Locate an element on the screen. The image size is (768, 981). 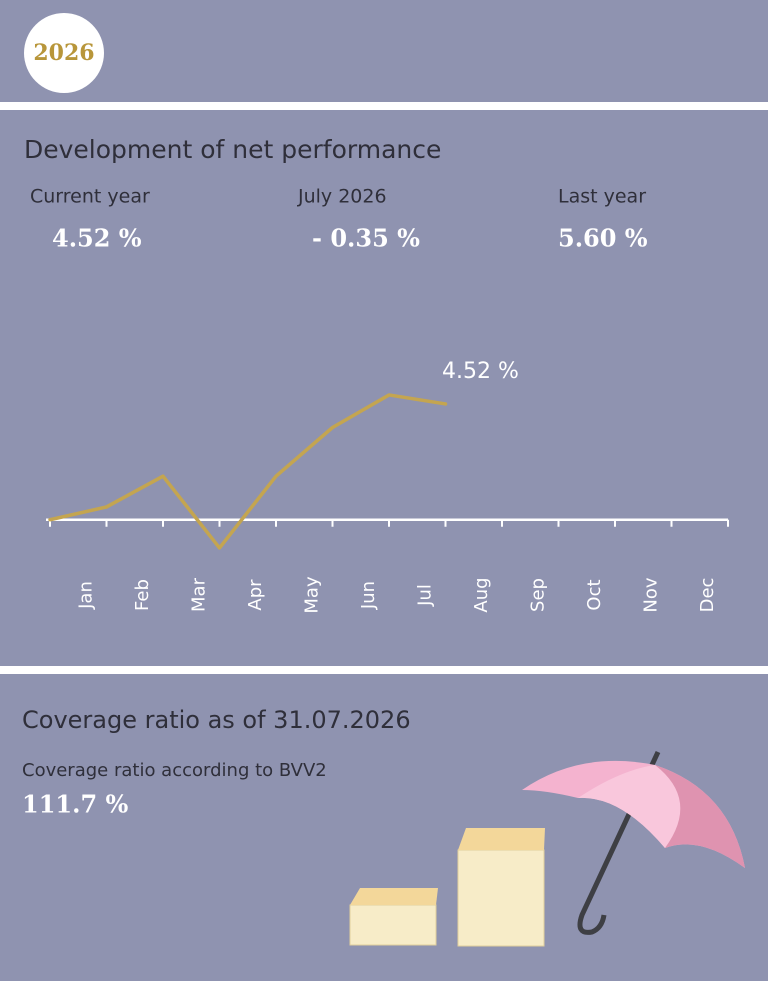
x-tick-label: Apr is located at coordinates (255, 595).